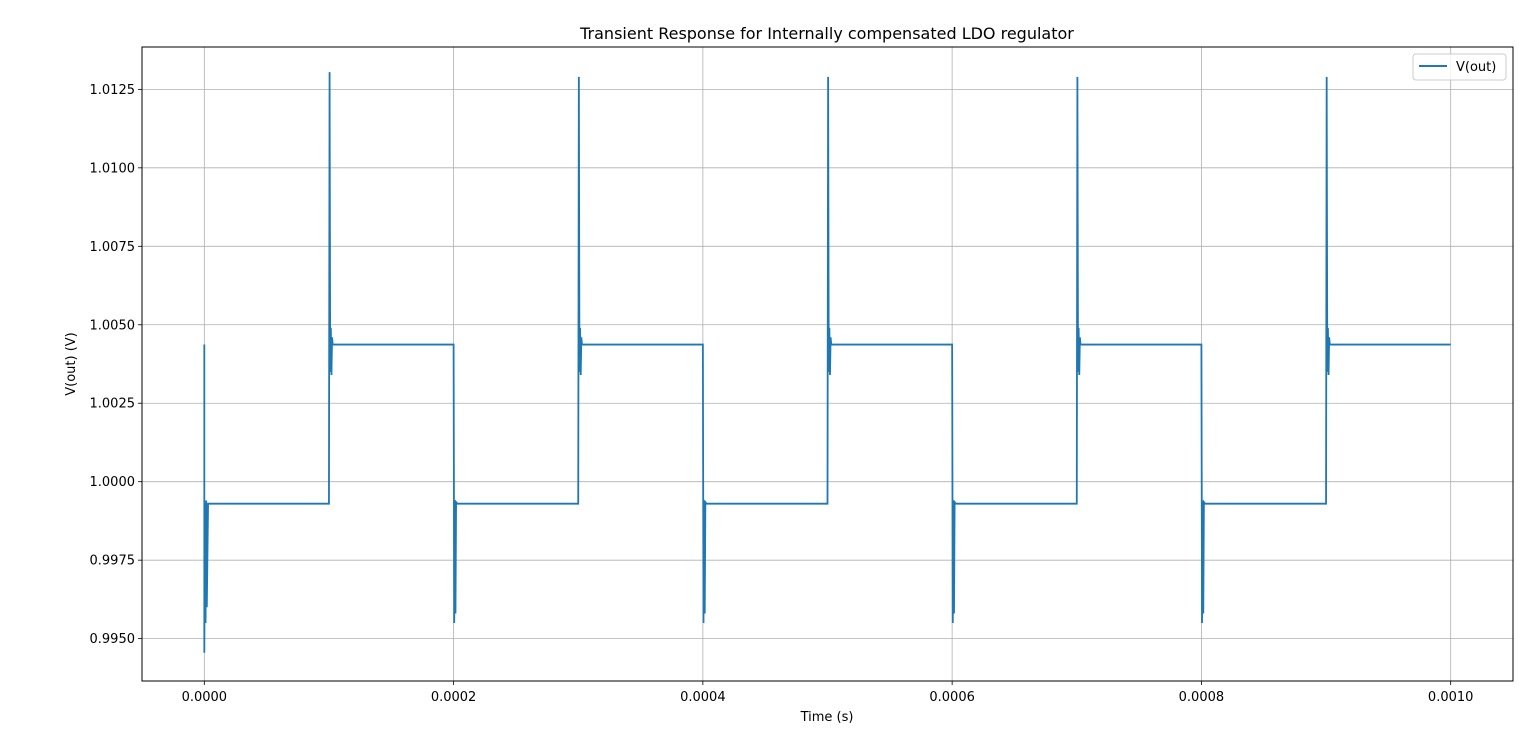 Image resolution: width=1536 pixels, height=754 pixels. Describe the element at coordinates (113, 404) in the screenshot. I see `y-tick-label: 1.0025` at that location.